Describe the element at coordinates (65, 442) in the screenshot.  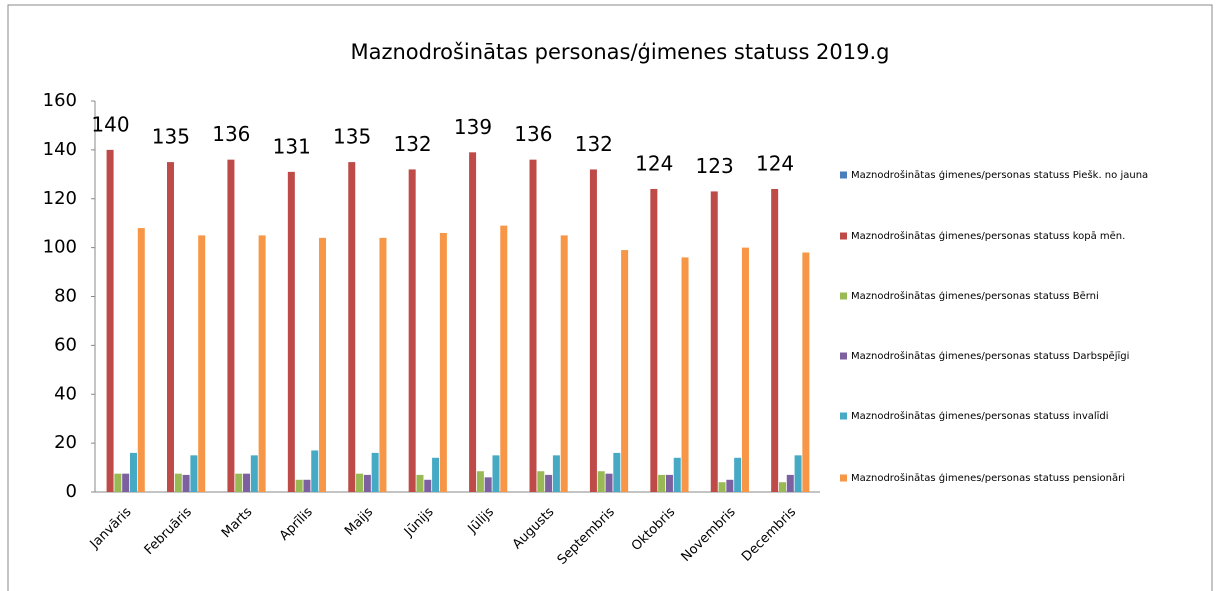
I see `y-tick-label: 20` at that location.